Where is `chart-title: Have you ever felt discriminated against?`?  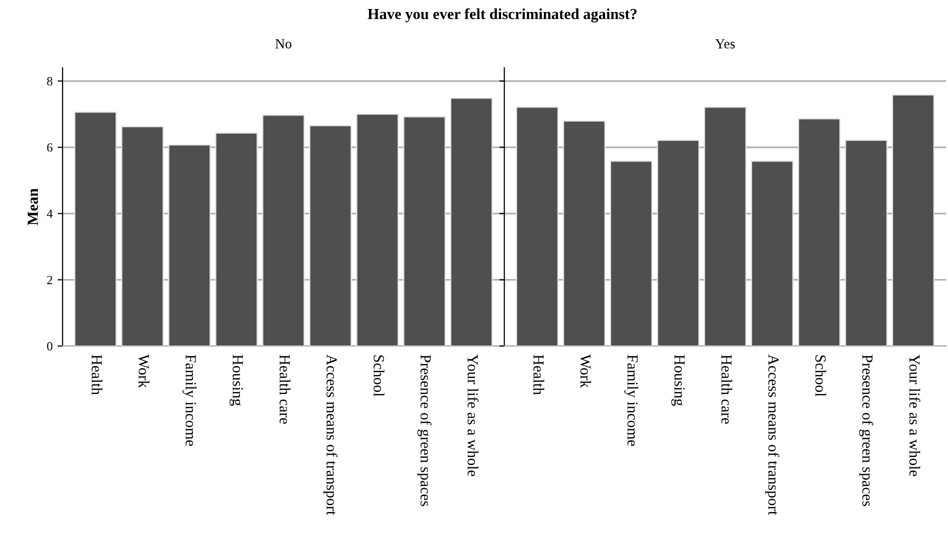
chart-title: Have you ever felt discriminated against? is located at coordinates (502, 15).